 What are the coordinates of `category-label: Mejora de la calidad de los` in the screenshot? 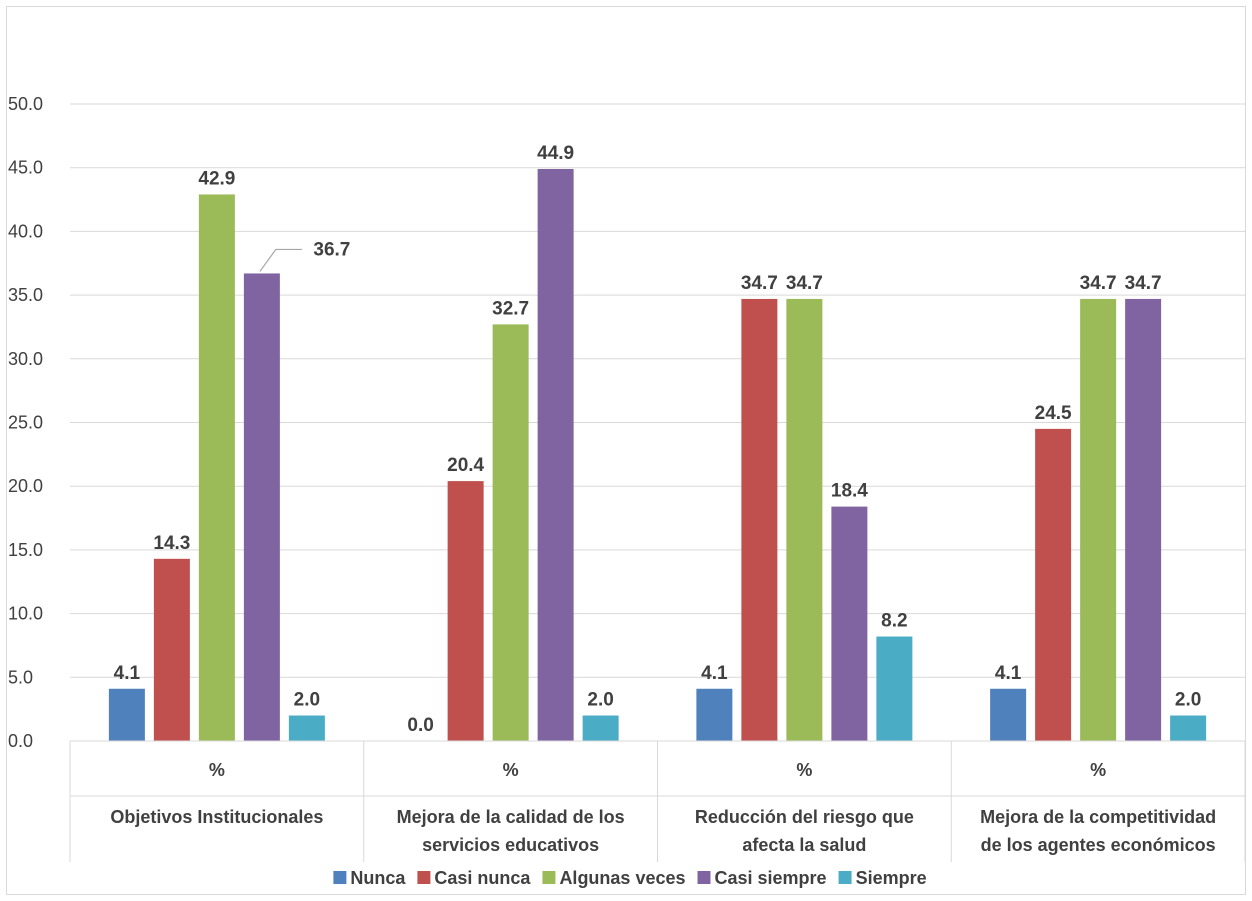 It's located at (511, 817).